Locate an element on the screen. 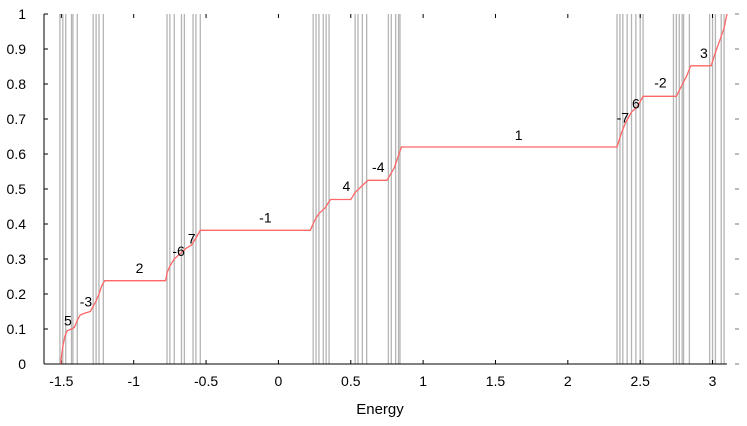 This screenshot has height=426, width=747. x-tick-label: -1 is located at coordinates (133, 381).